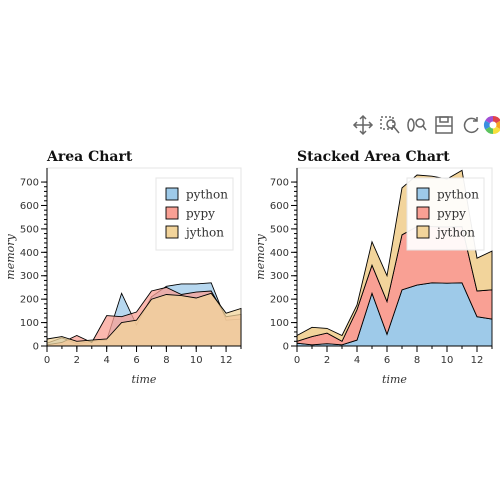 This screenshot has height=500, width=500. What do you see at coordinates (390, 125) in the screenshot?
I see `box-zoom-icon` at bounding box center [390, 125].